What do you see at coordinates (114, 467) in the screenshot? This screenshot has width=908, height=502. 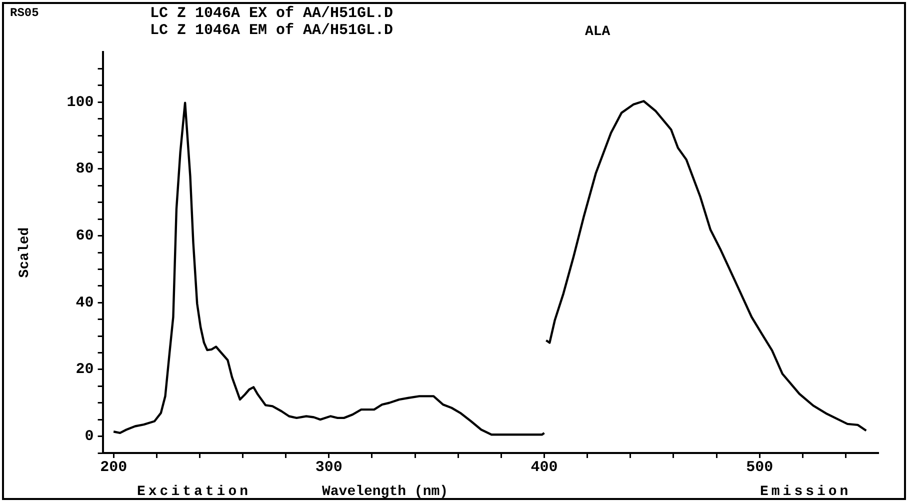 I see `x-tick-label: 200` at bounding box center [114, 467].